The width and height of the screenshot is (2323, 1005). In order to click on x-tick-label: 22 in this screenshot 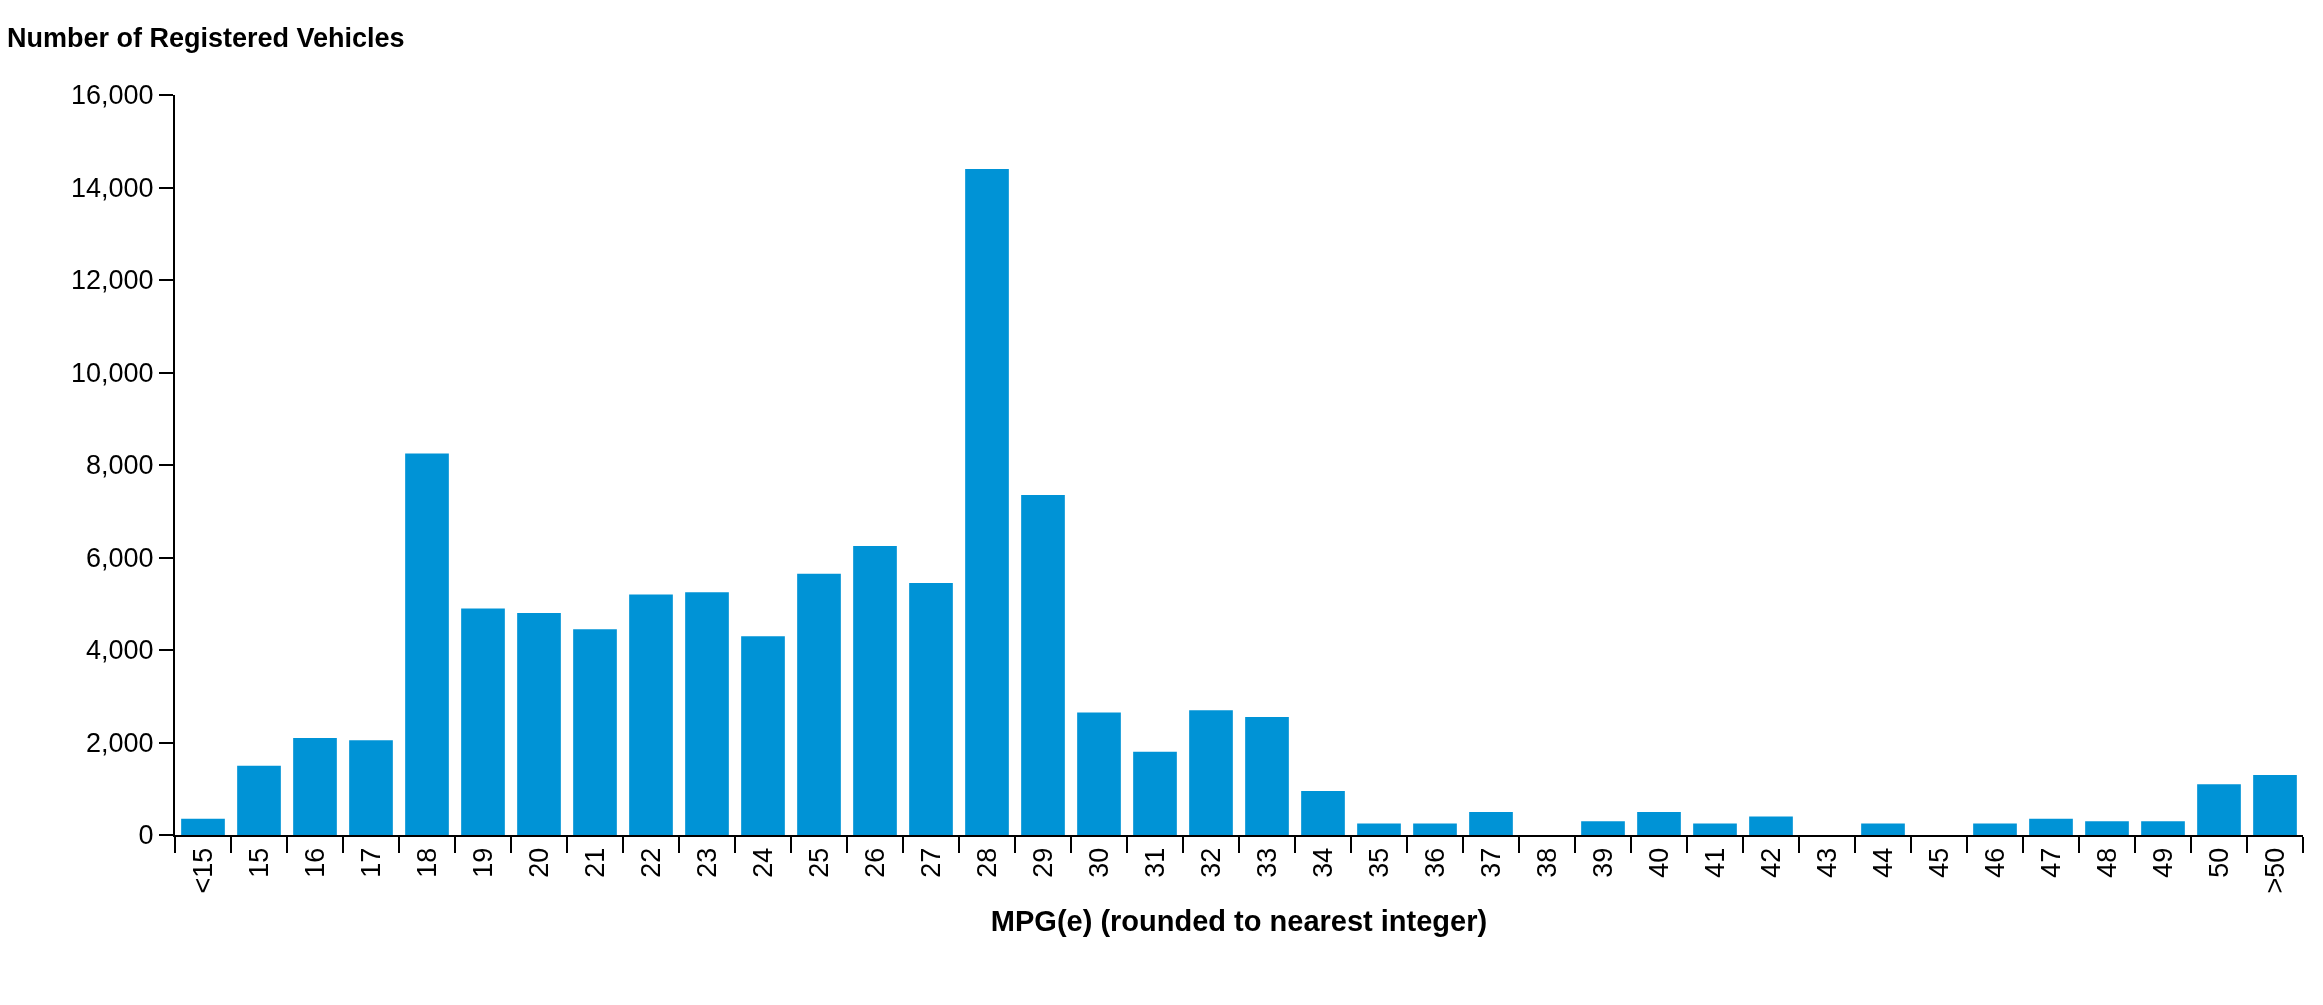, I will do `click(650, 862)`.